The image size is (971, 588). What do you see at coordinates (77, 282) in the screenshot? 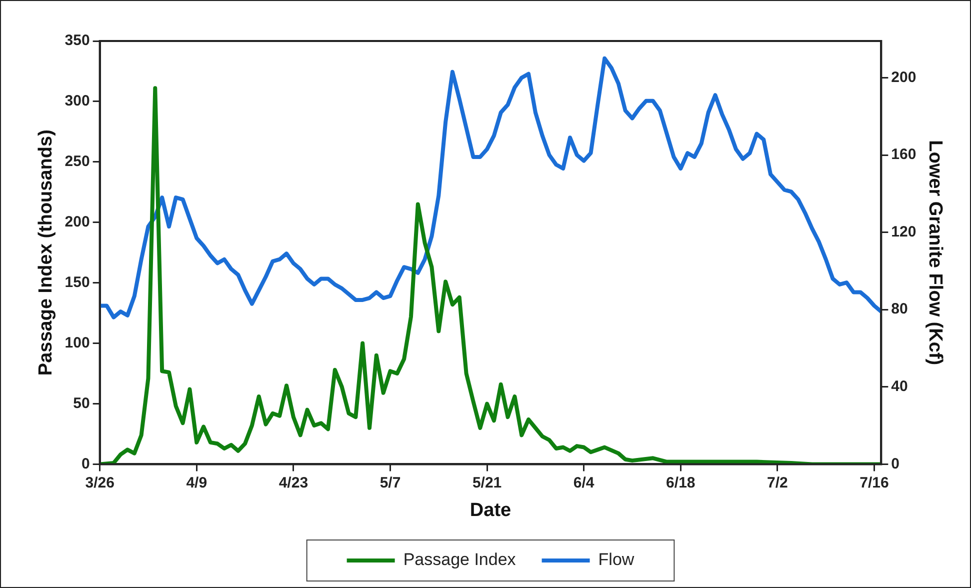
I see `y-tick-label: 150` at bounding box center [77, 282].